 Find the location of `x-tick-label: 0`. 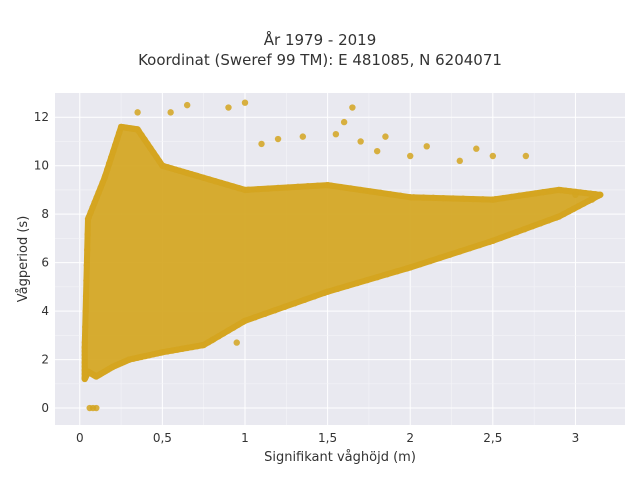

x-tick-label: 0 is located at coordinates (80, 438).